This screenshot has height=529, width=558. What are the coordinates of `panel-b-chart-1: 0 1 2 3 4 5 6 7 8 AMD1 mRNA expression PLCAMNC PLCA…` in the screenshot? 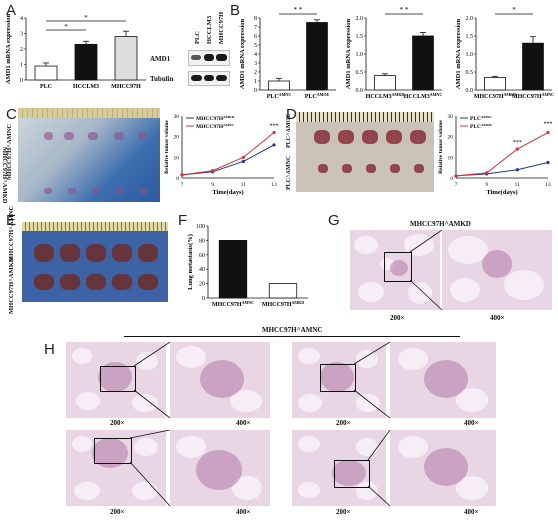 It's located at (287, 53).